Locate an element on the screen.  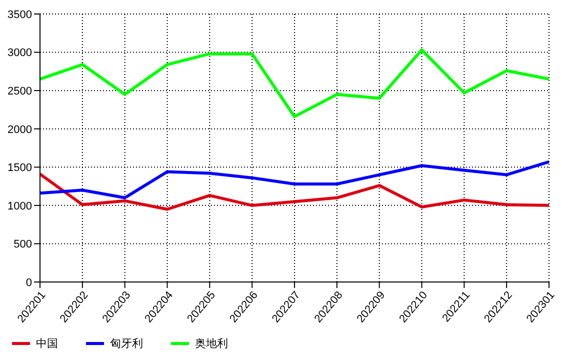
legend-label: 匈牙利 is located at coordinates (126, 343).